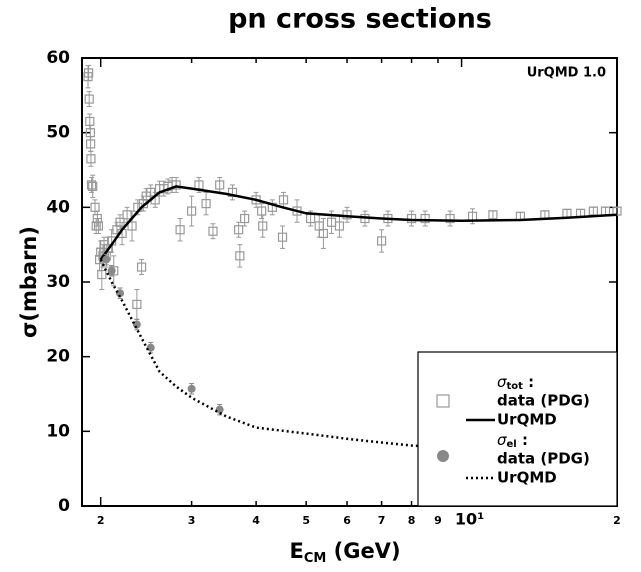  I want to click on x-tick-label: 9, so click(438, 520).